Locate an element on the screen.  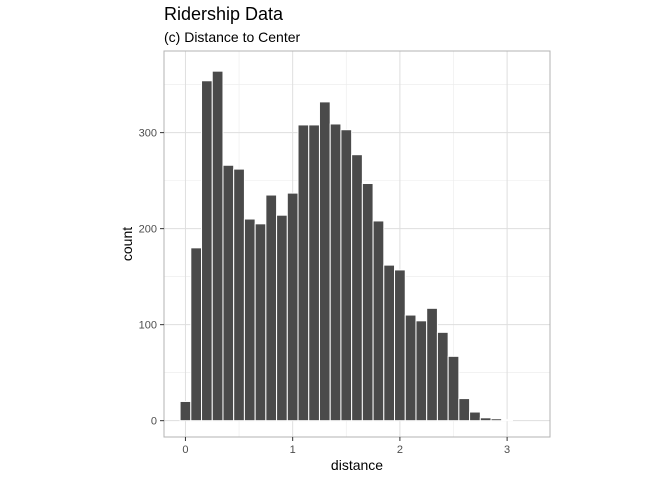
y-tick-label: 200 is located at coordinates (148, 230).